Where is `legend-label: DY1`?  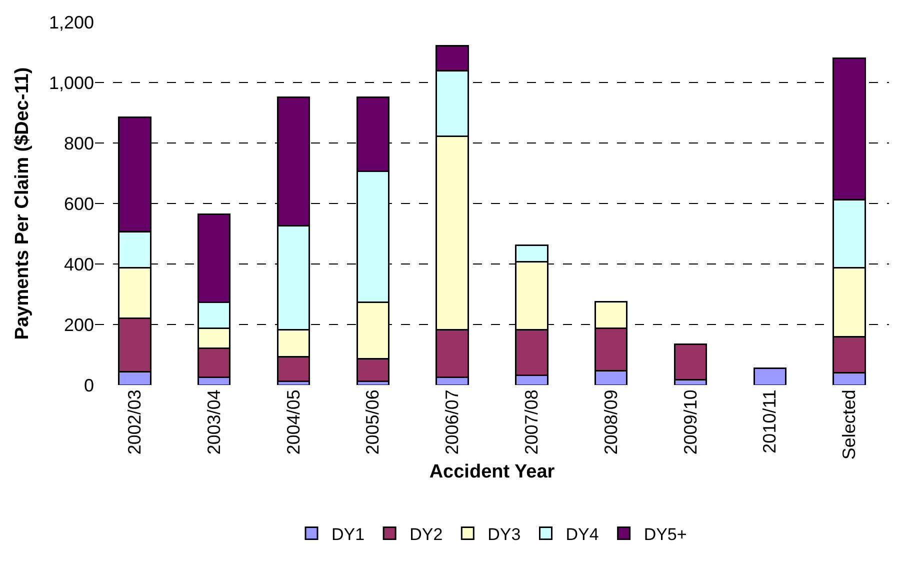
legend-label: DY1 is located at coordinates (348, 534).